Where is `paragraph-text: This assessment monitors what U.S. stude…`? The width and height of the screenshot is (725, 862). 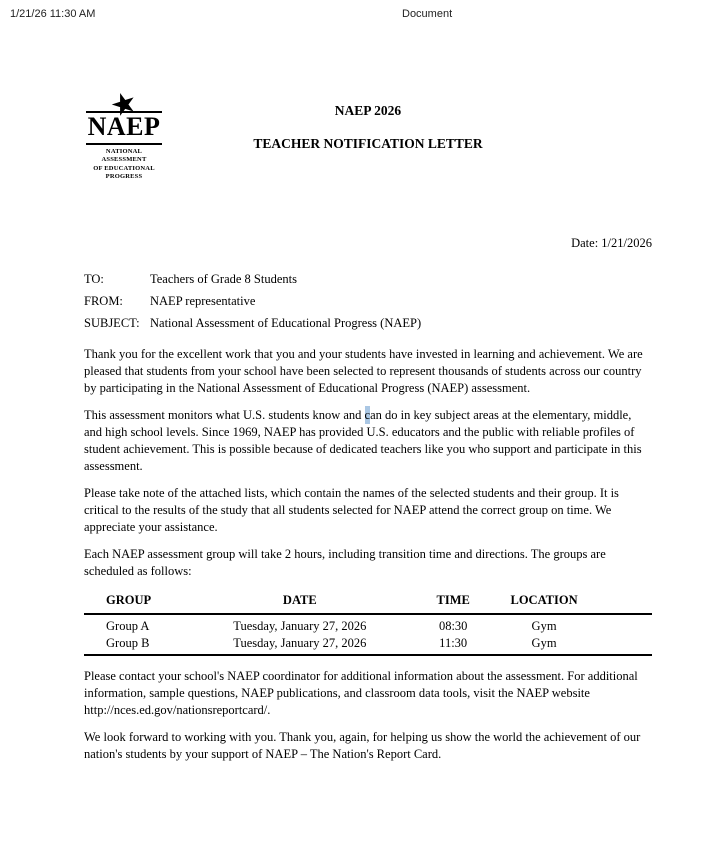
paragraph-text: This assessment monitors what U.S. stude… is located at coordinates (224, 415).